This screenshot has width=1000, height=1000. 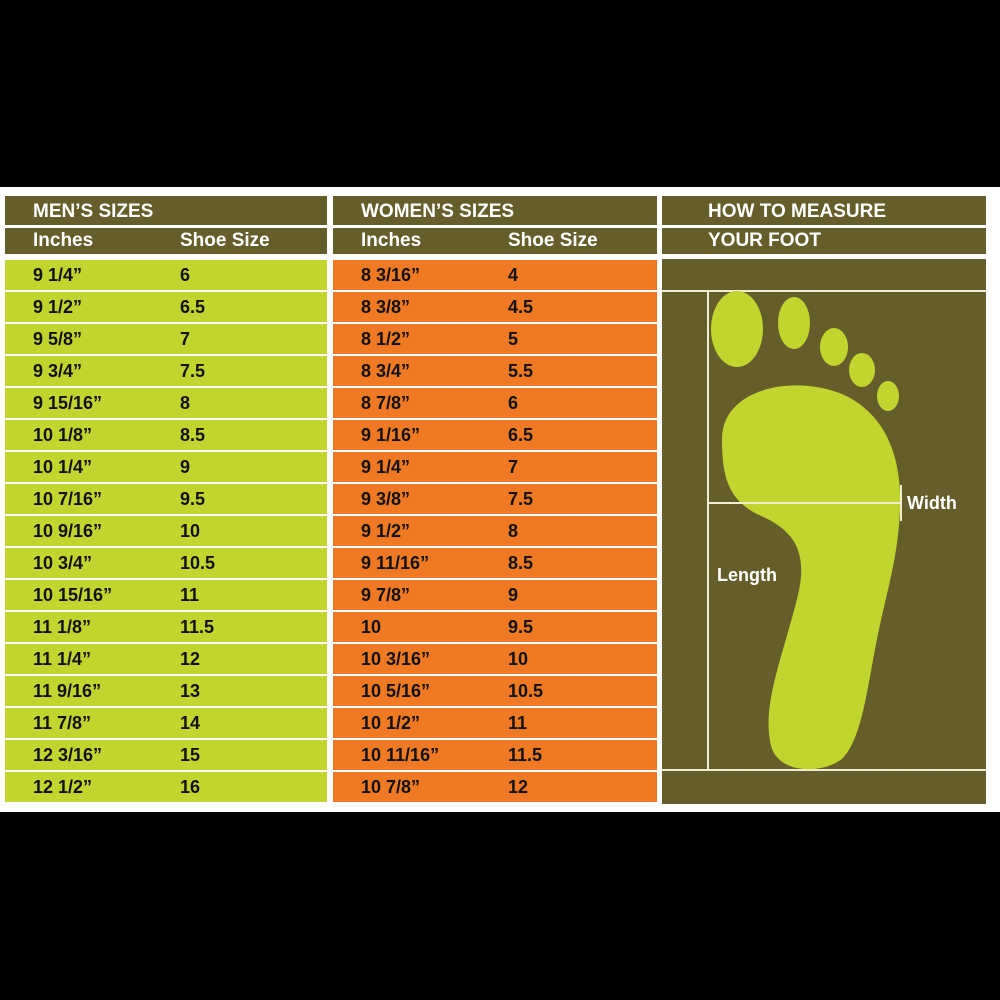 I want to click on inches-cell: 11 9/16”, so click(x=67, y=691).